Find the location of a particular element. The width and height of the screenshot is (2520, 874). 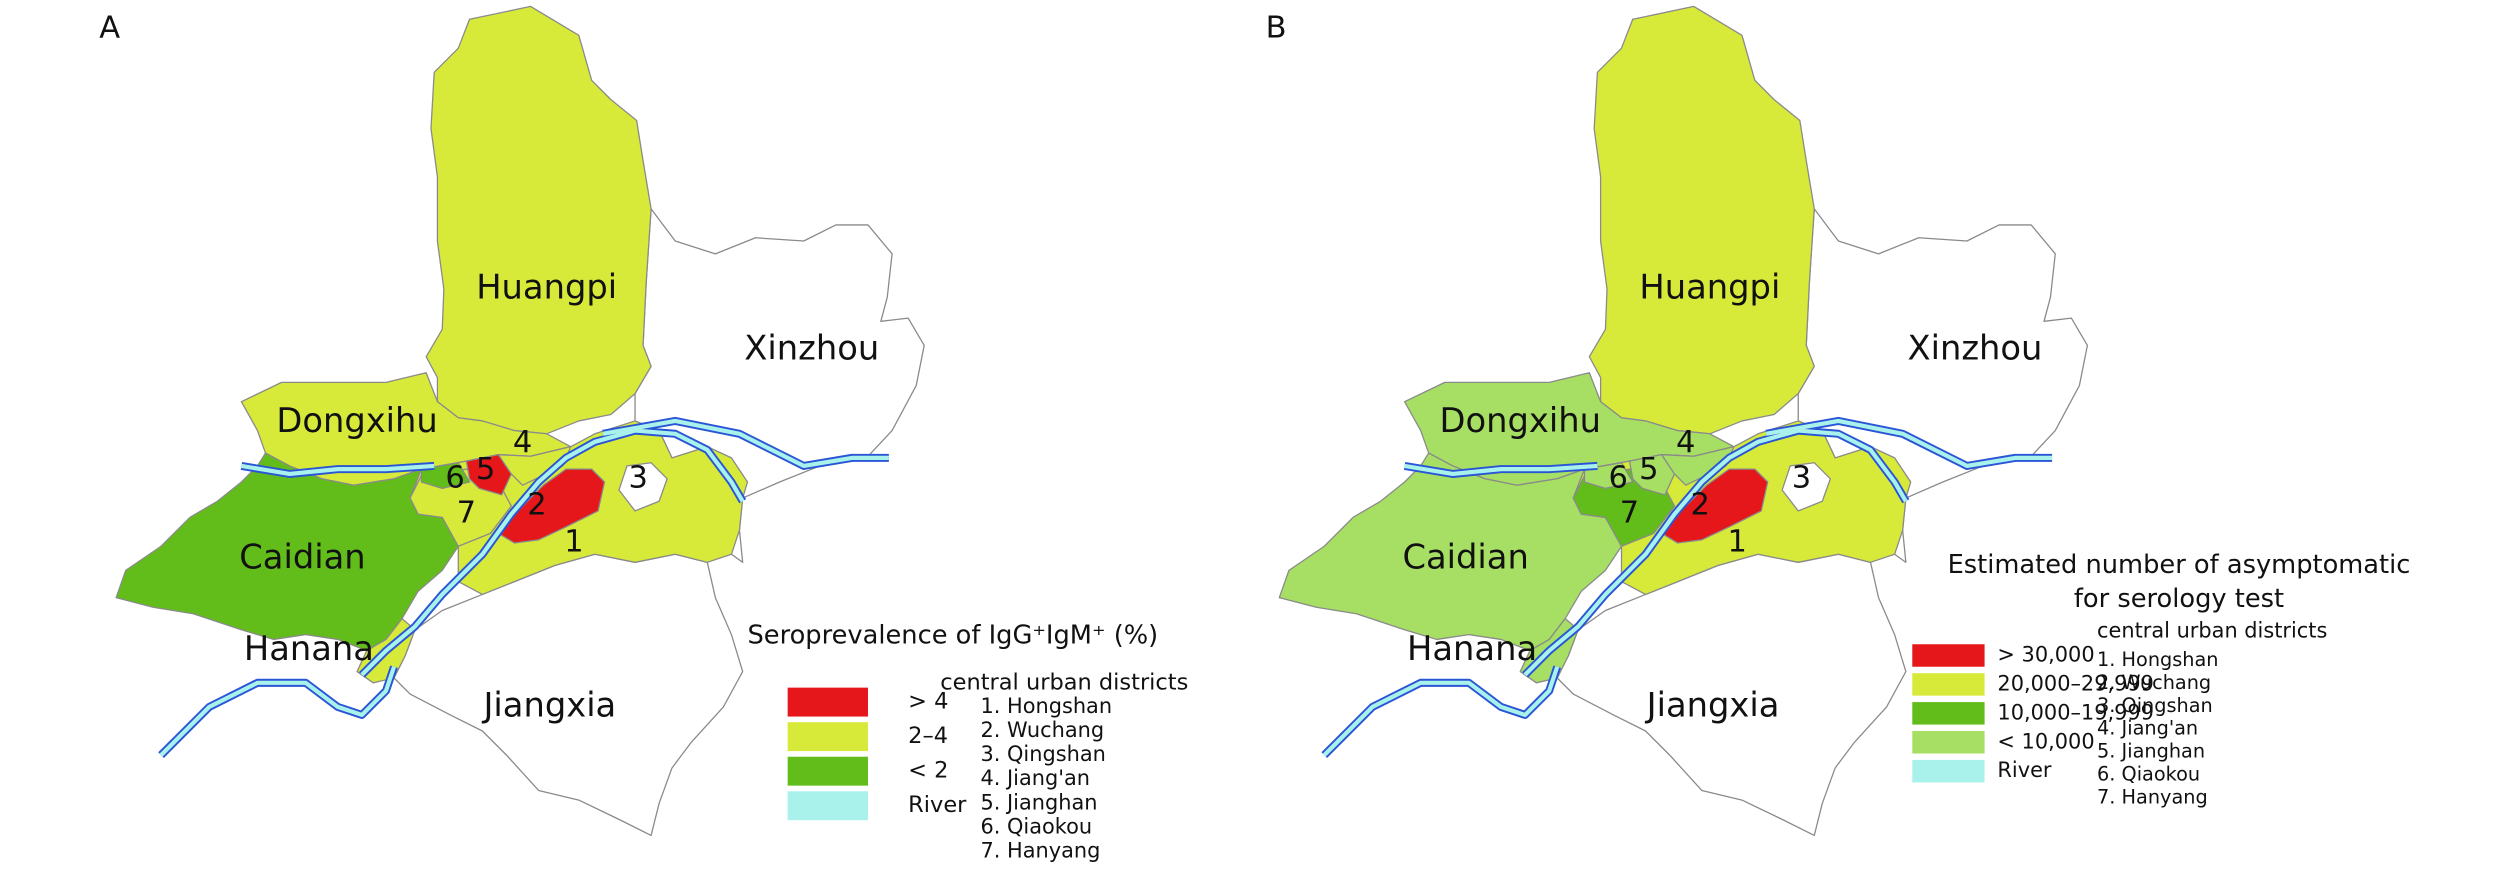

legend-label: > 30,000 is located at coordinates (2045, 654).